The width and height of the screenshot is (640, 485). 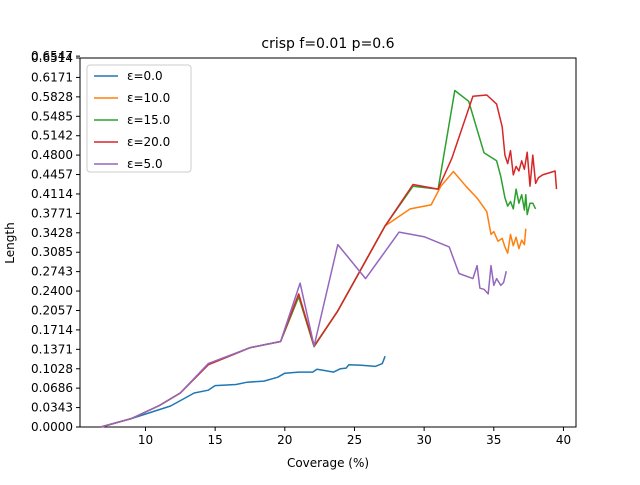 I want to click on x-axis-label: Coverage (%), so click(x=328, y=463).